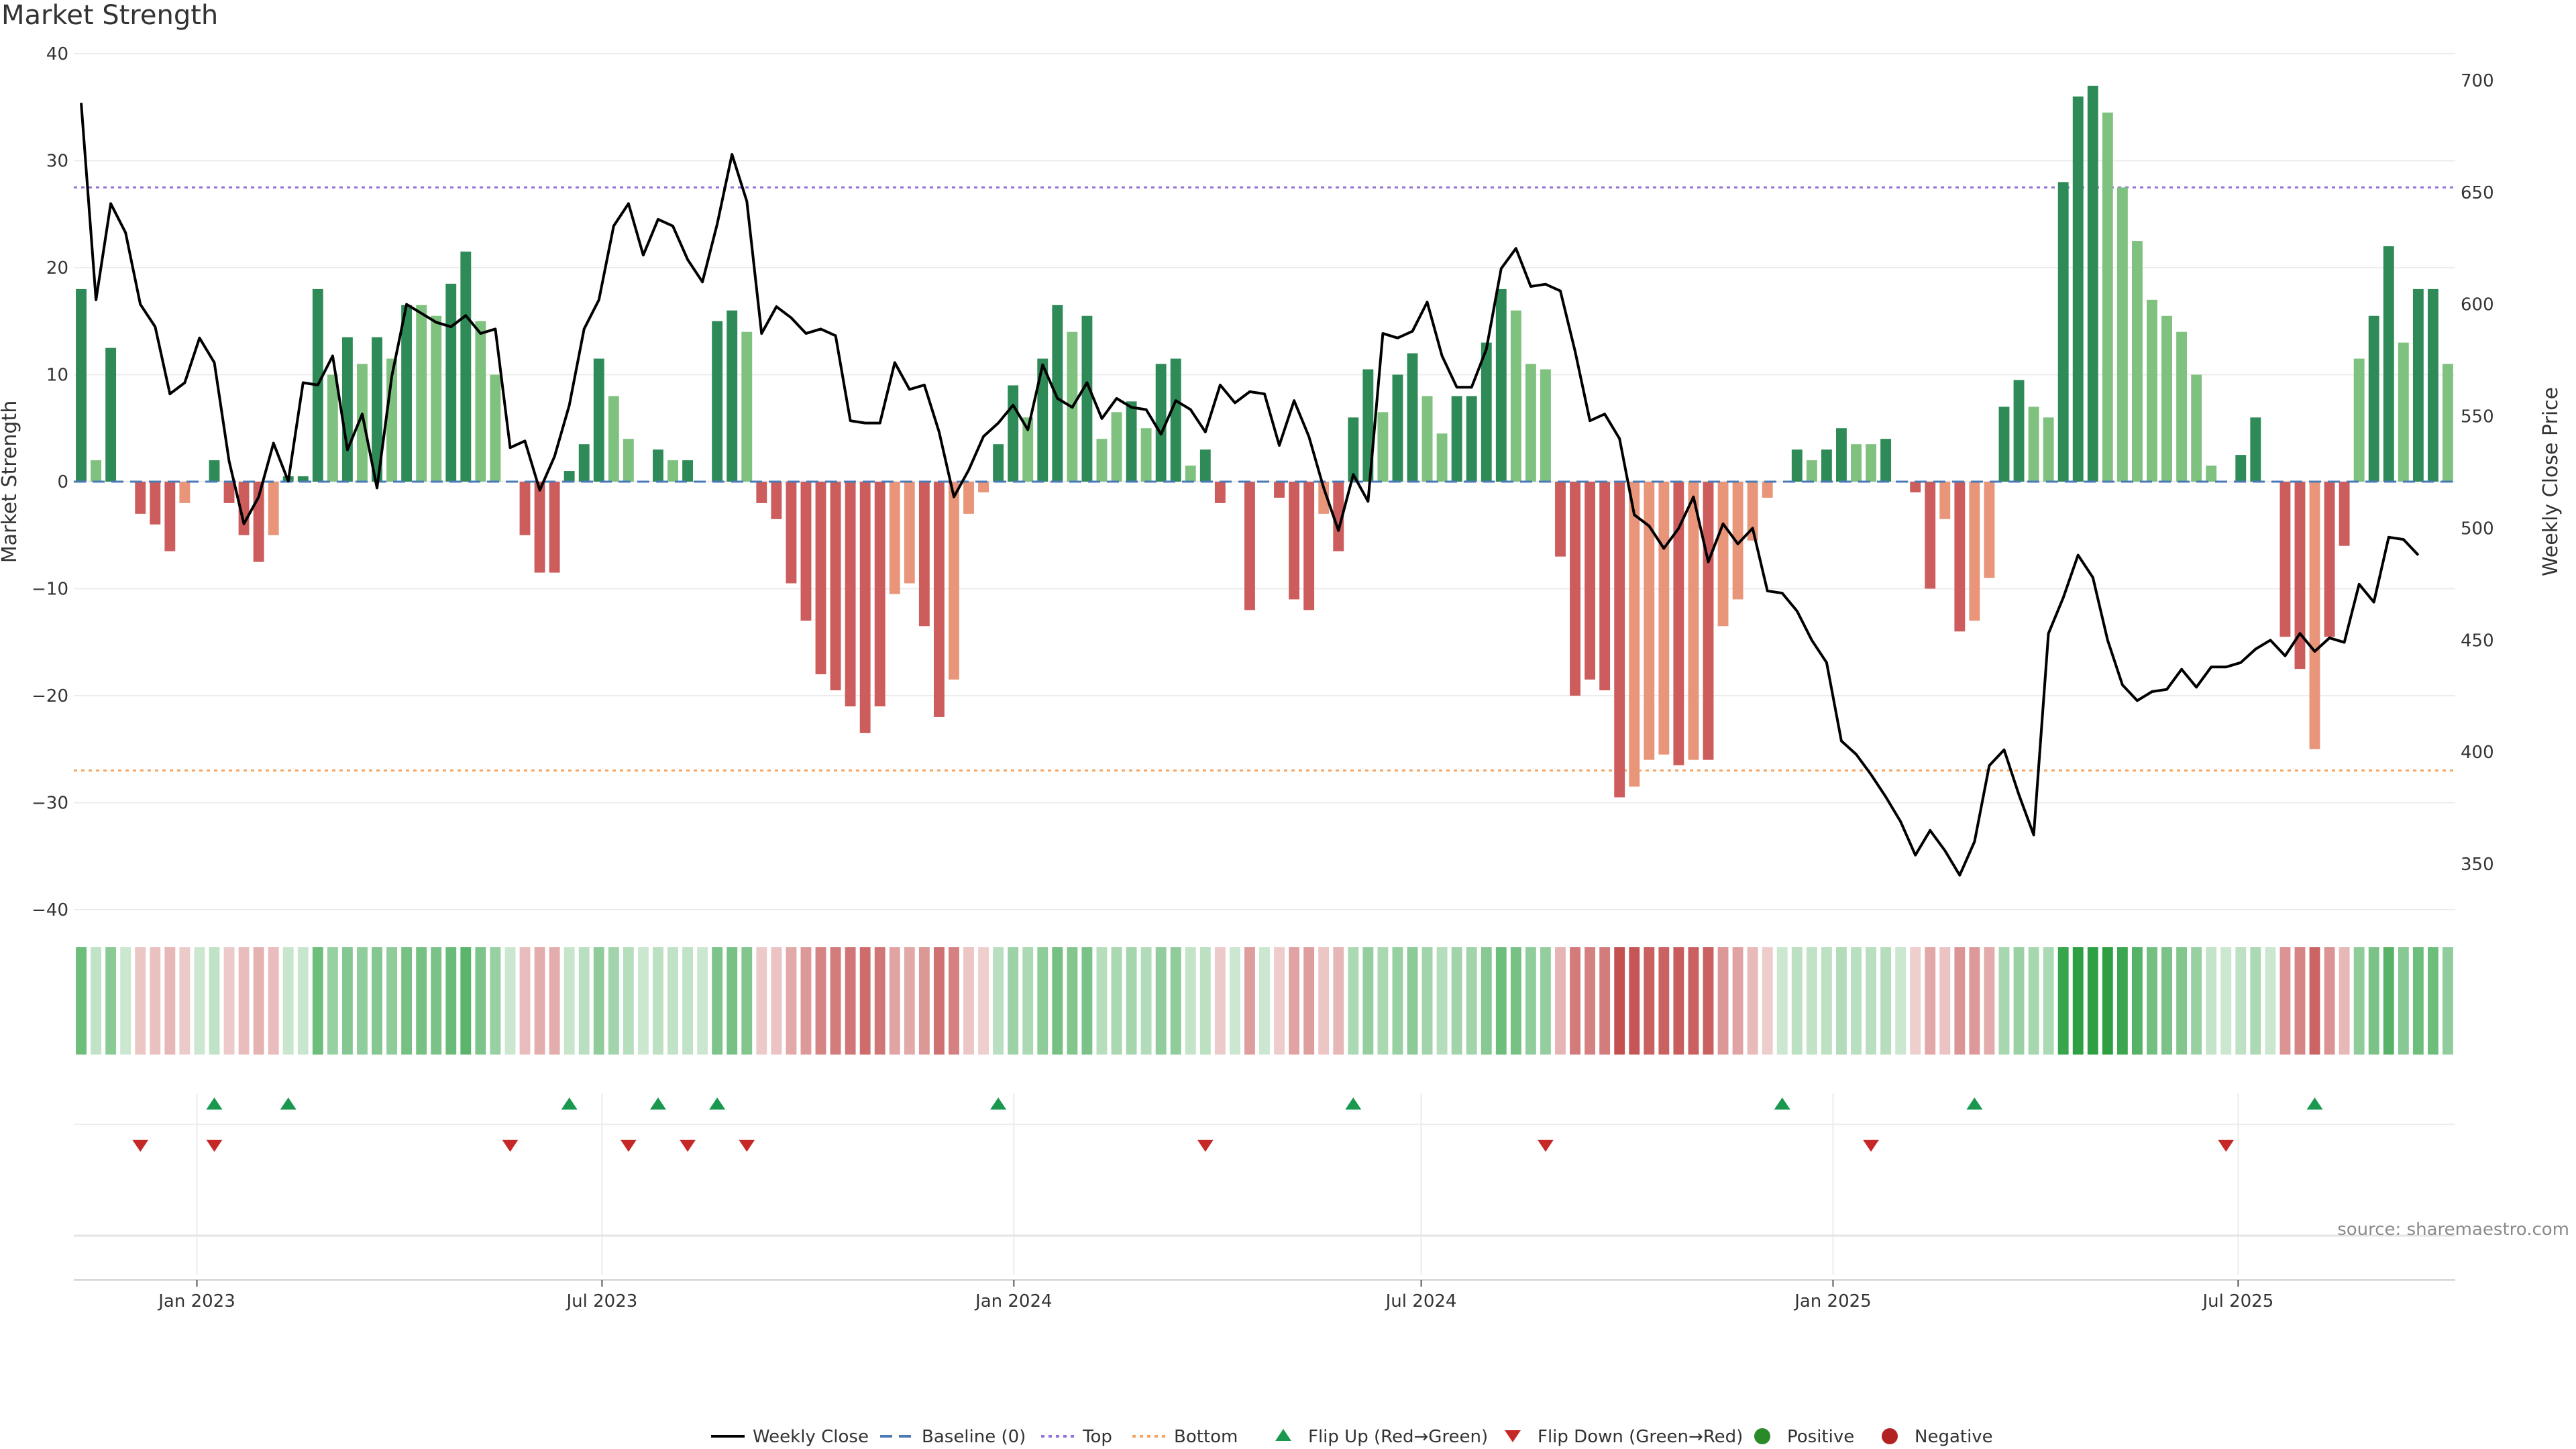 Image resolution: width=2576 pixels, height=1449 pixels. Describe the element at coordinates (2237, 1301) in the screenshot. I see `x-tick-label: Jul 2025` at that location.